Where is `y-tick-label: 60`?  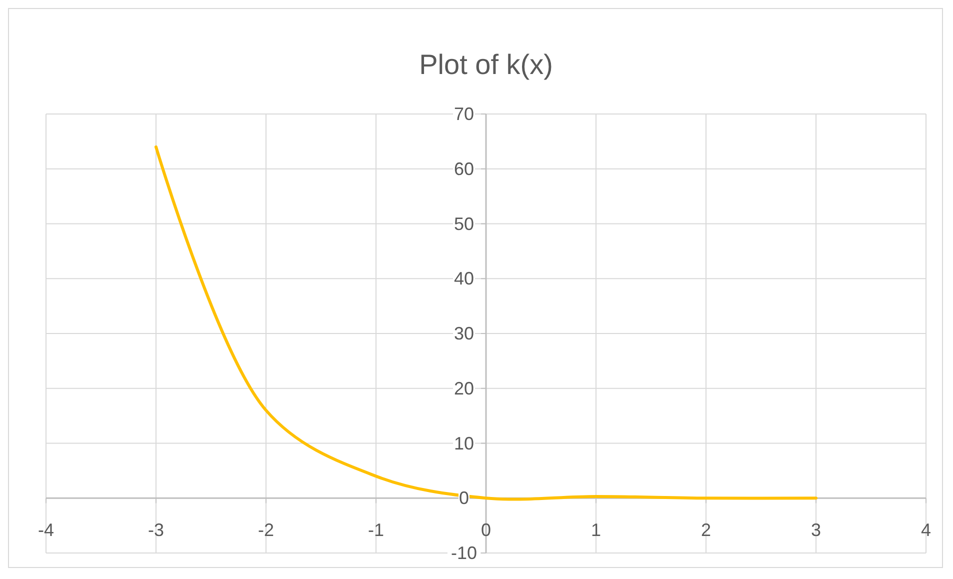
y-tick-label: 60 is located at coordinates (464, 168).